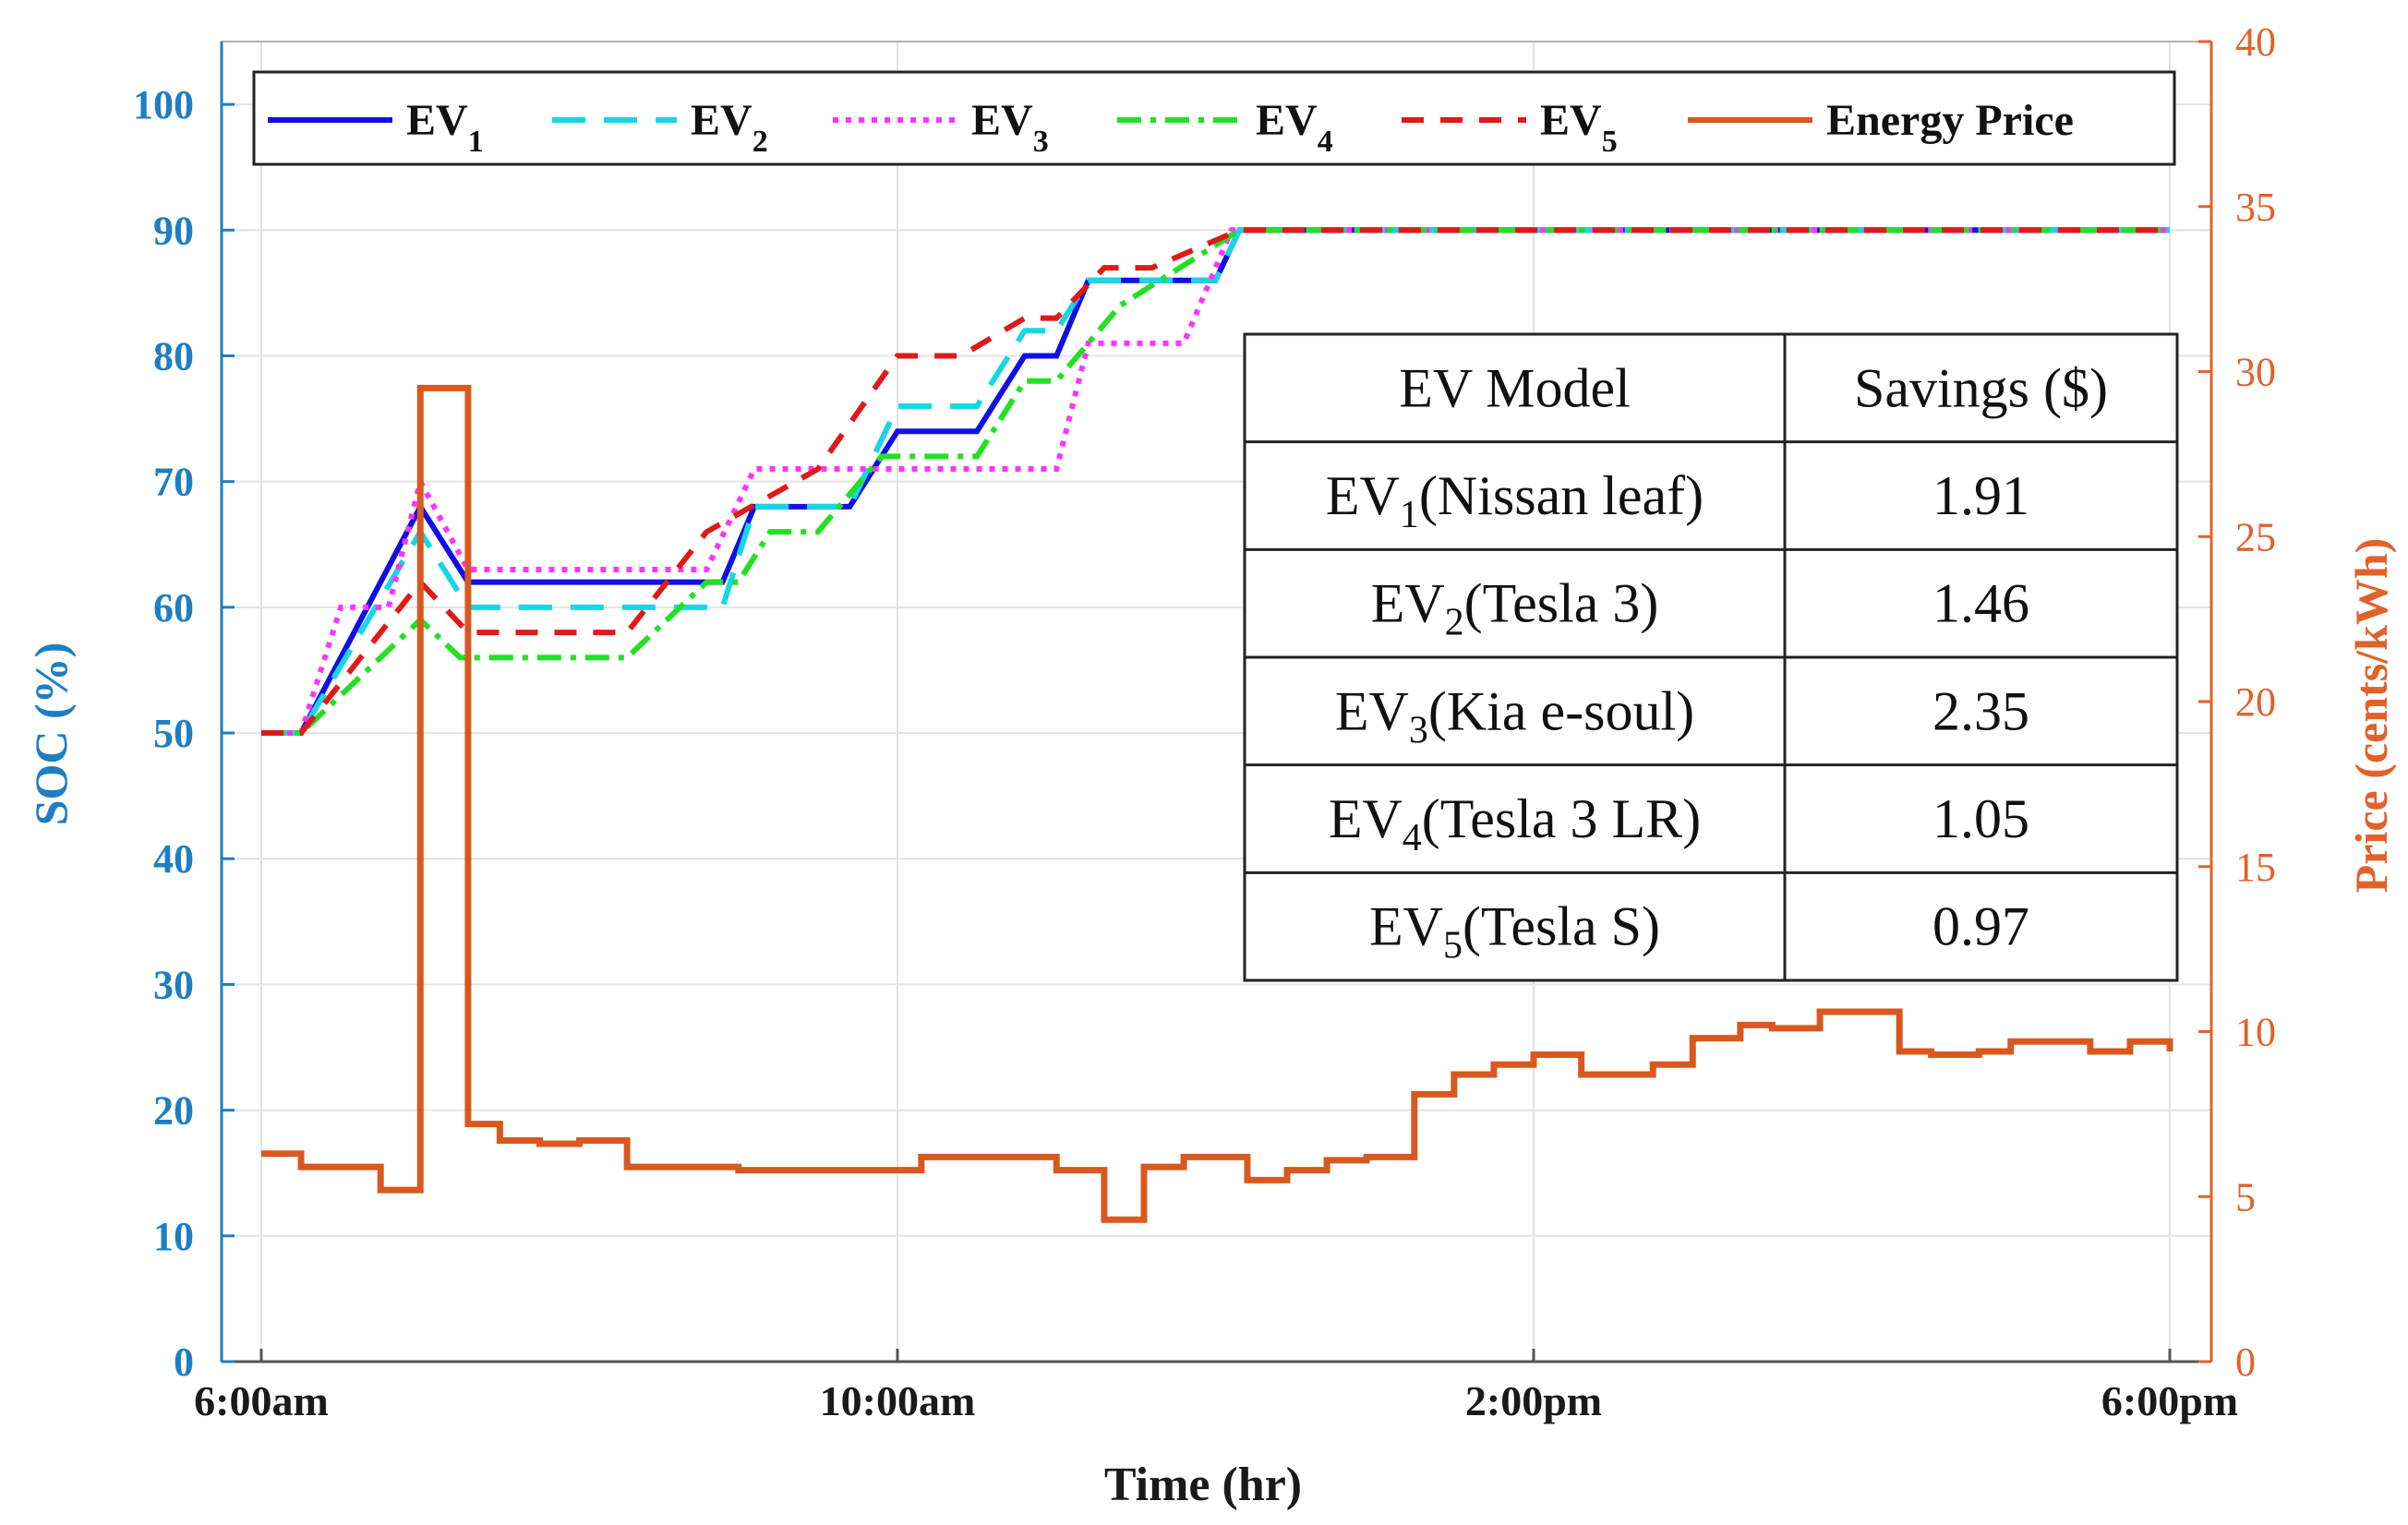  I want to click on legend-entry-subscript: 5, so click(1610, 142).